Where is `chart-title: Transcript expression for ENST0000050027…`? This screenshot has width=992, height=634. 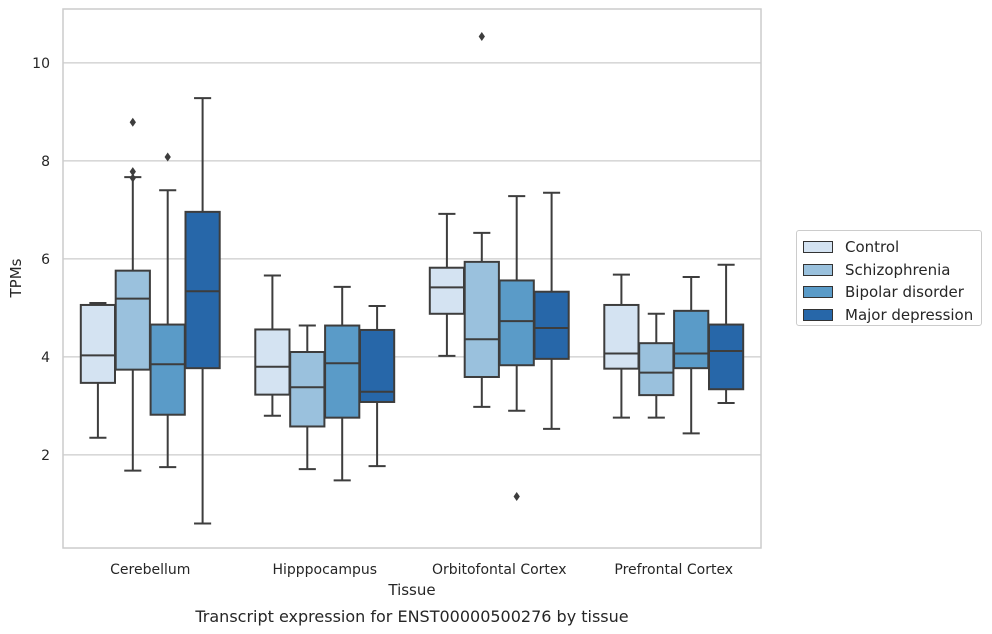
chart-title: Transcript expression for ENST0000050027… is located at coordinates (411, 616).